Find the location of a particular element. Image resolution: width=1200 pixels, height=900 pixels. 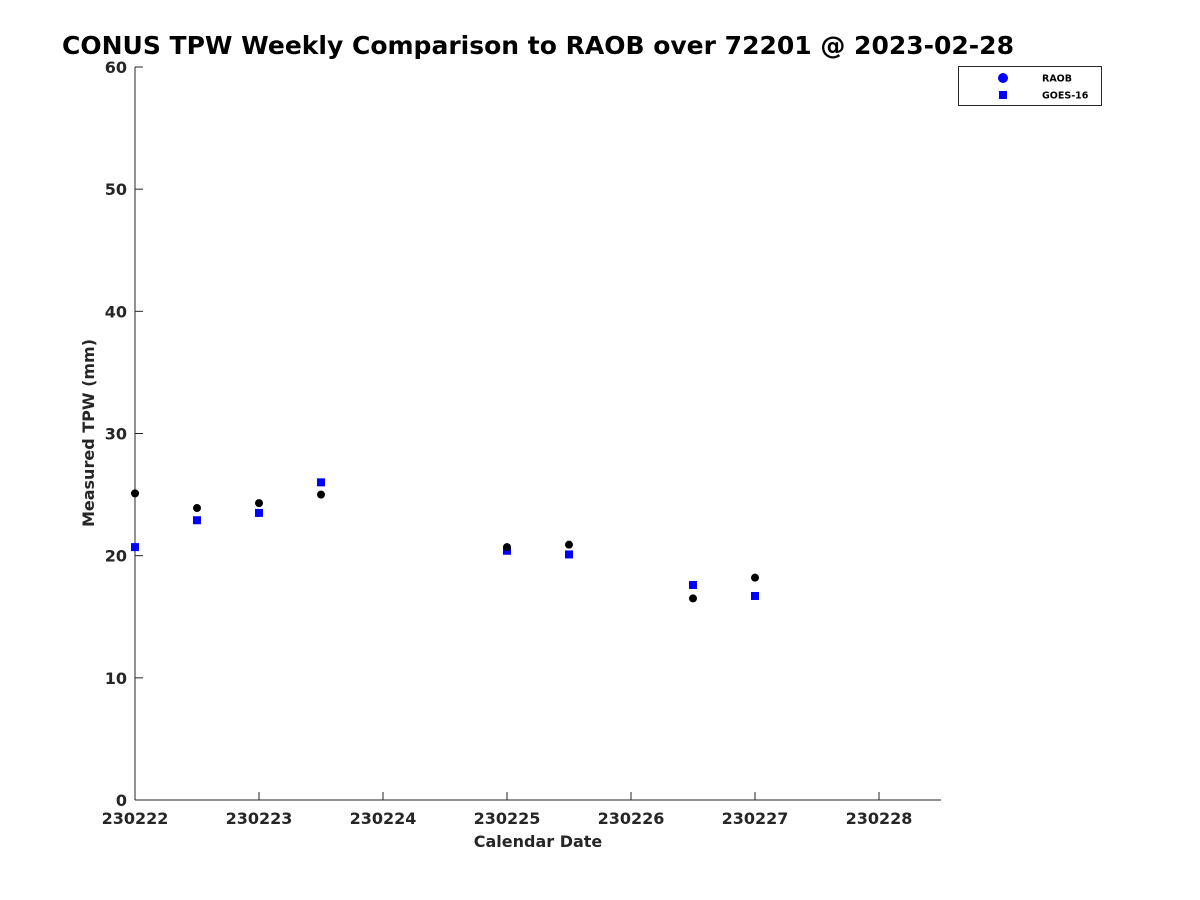

legend: RAOB GOES-16 is located at coordinates (1030, 86).